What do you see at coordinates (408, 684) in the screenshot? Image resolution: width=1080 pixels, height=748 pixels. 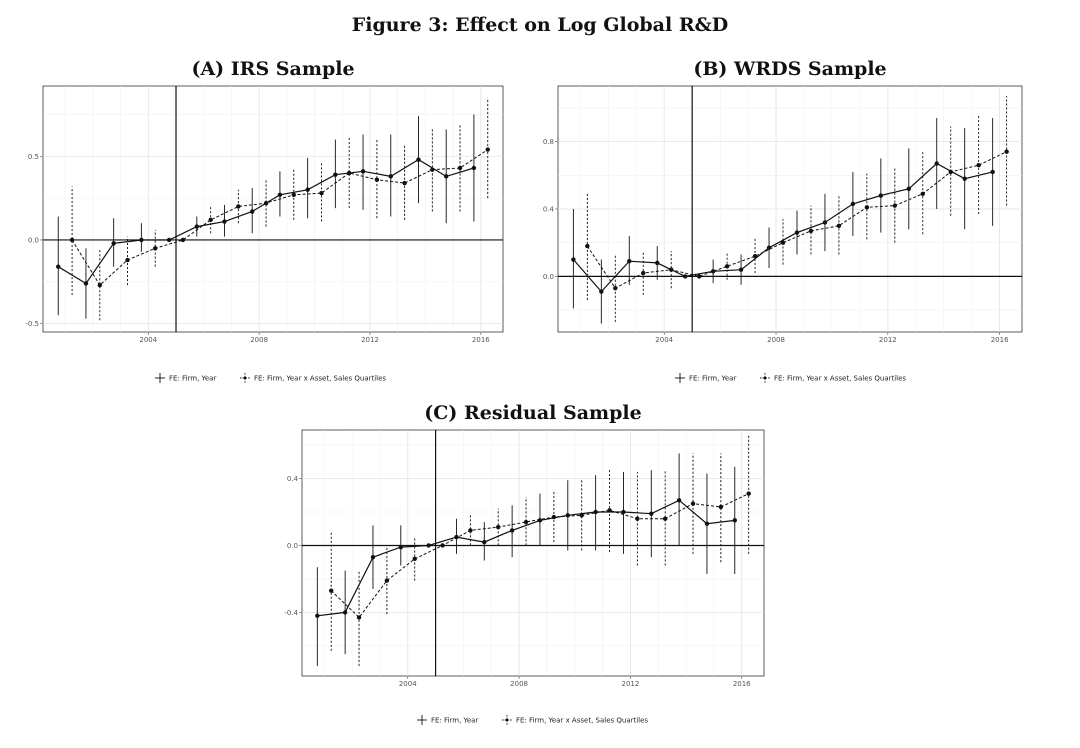 I see `x-tick-label: 2004` at bounding box center [408, 684].